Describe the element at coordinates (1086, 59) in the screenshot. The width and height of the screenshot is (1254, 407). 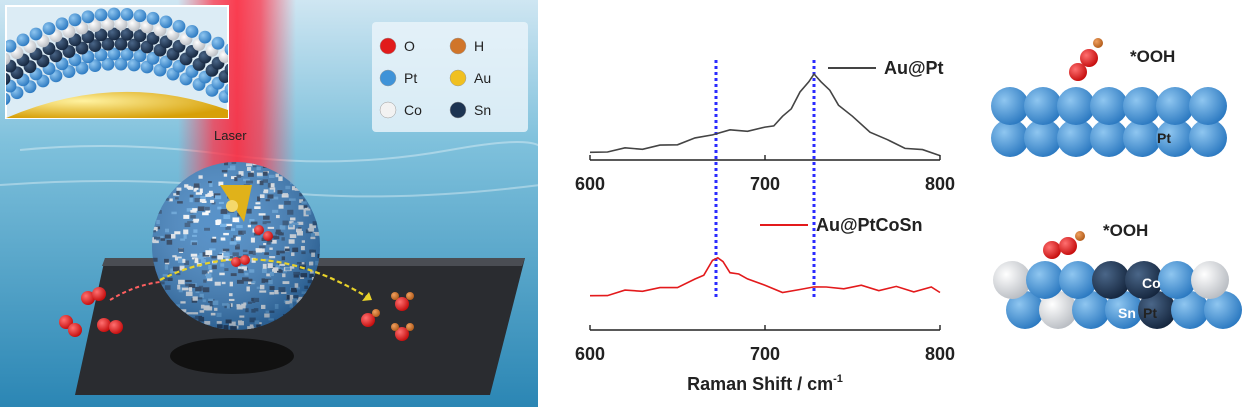
I see `ooh-adsorbate-top` at that location.